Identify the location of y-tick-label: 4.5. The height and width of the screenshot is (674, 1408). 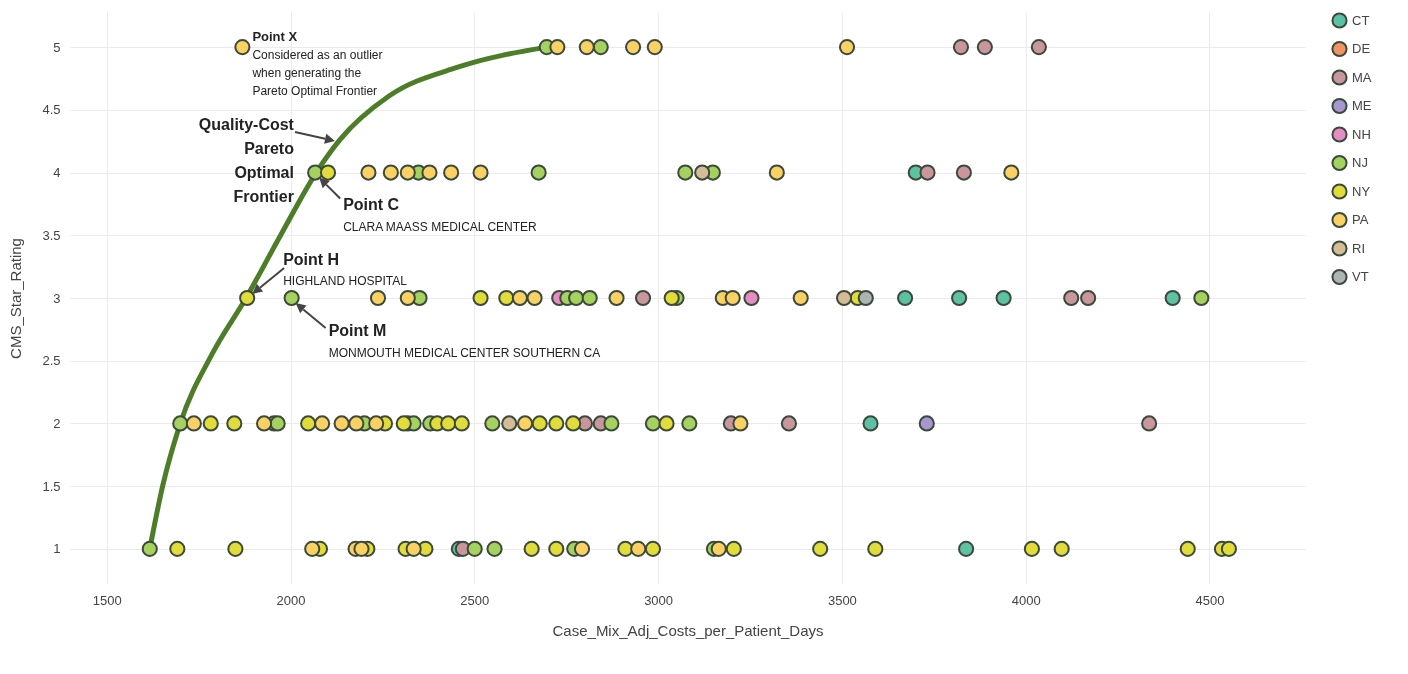
(51, 110).